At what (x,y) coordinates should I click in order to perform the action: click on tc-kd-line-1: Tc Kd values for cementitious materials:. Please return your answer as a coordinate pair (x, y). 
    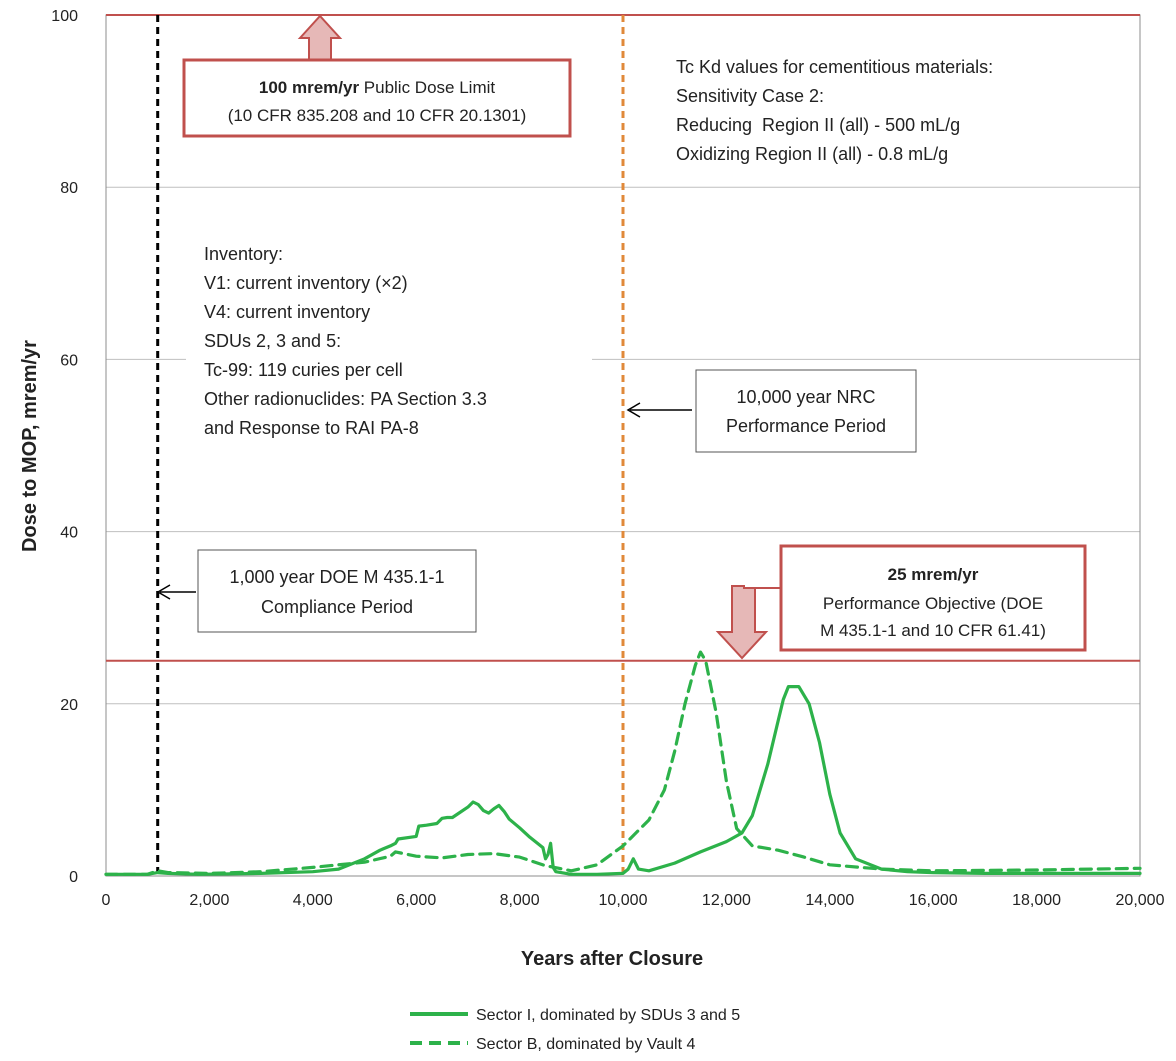
    Looking at the image, I should click on (834, 67).